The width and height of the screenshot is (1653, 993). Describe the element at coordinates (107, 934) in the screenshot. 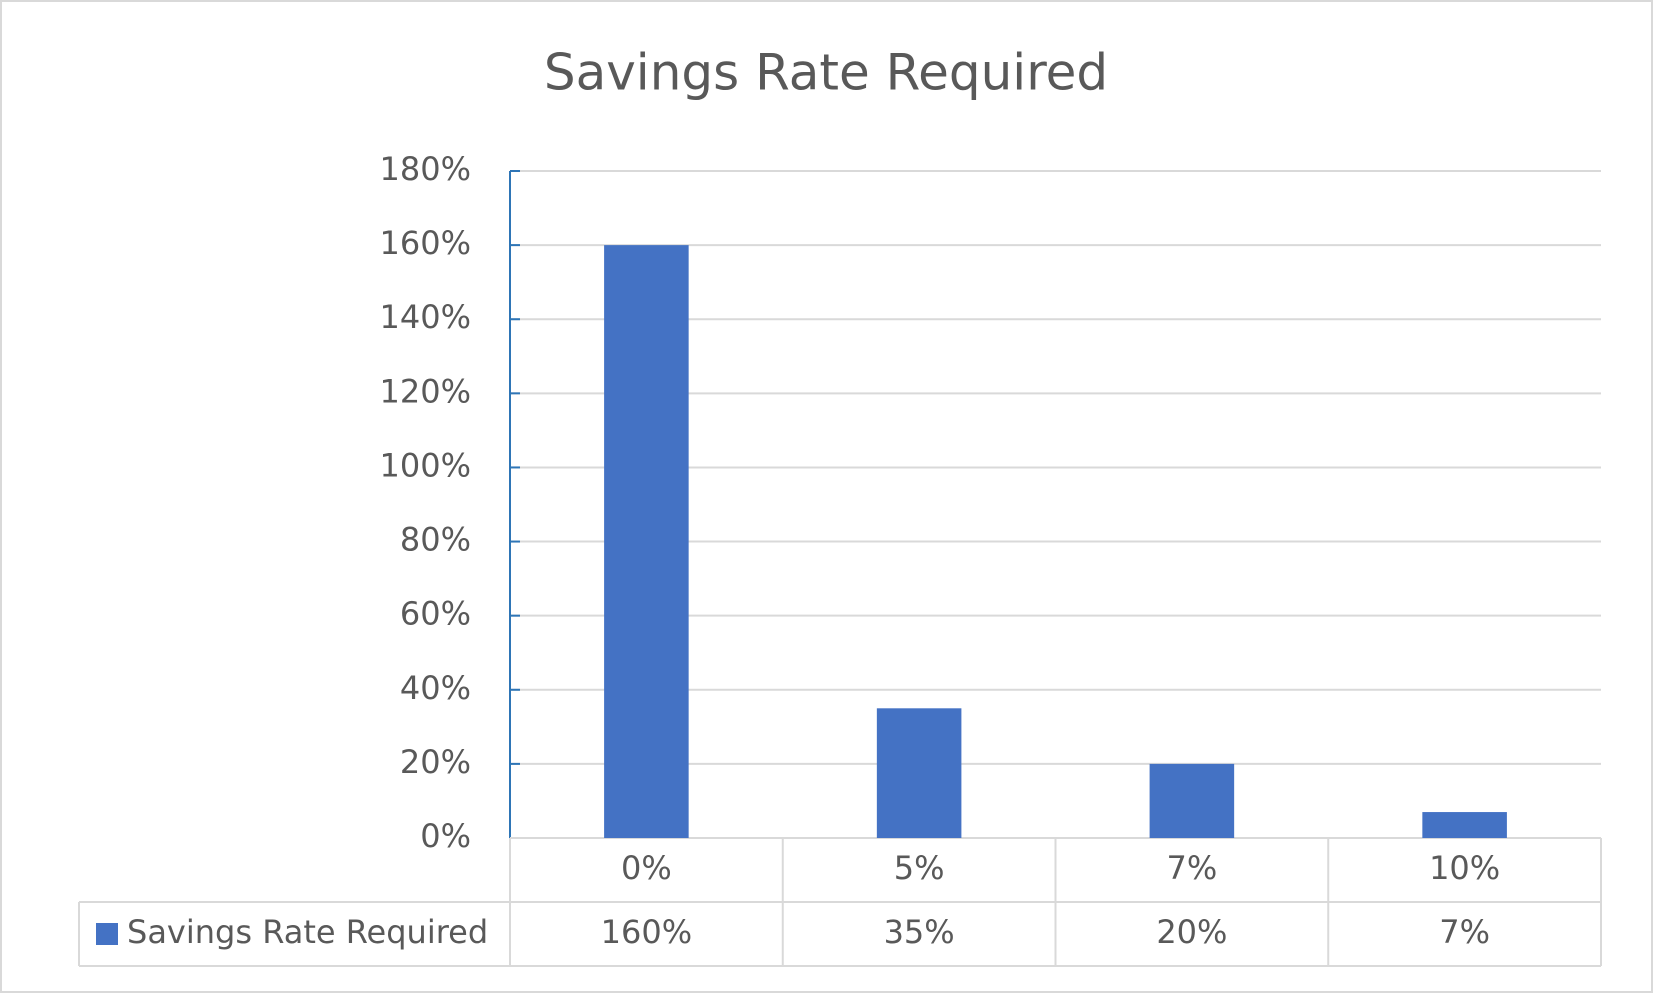

I see `legend-swatch` at that location.